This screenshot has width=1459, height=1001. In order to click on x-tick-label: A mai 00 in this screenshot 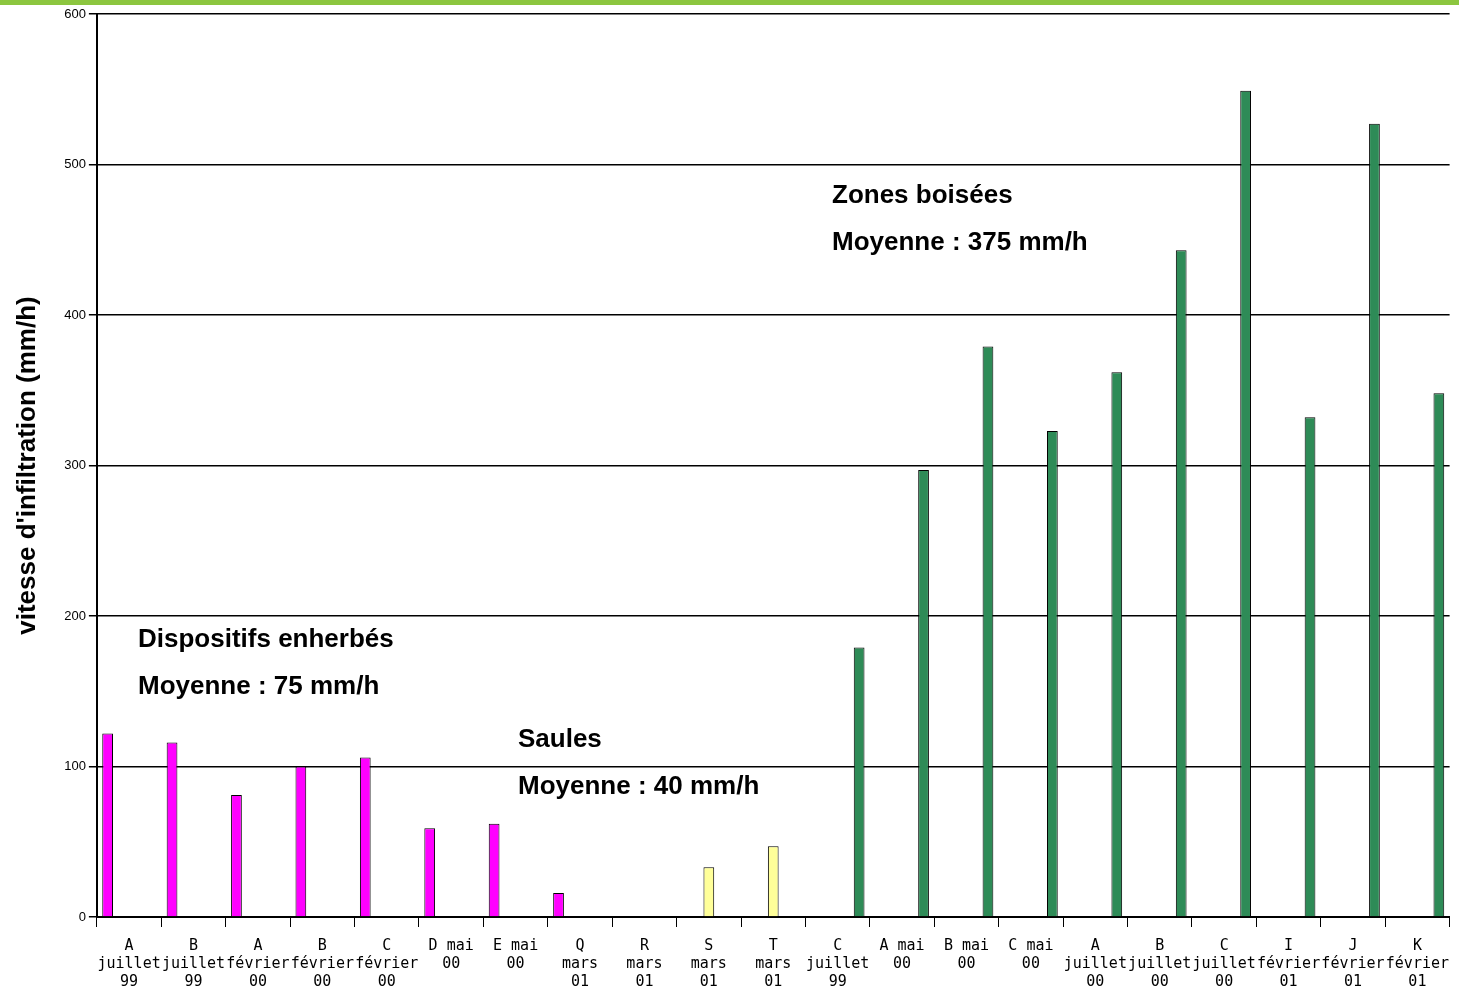, I will do `click(902, 953)`.